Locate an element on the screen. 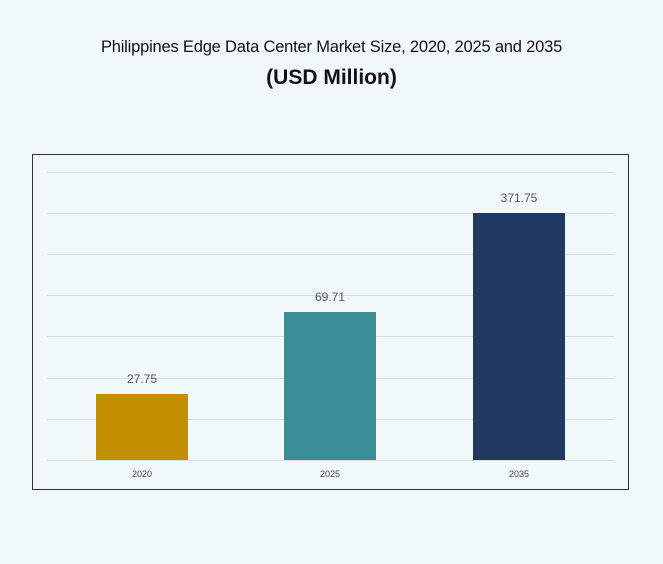  bar-value-label: 69.71 is located at coordinates (330, 297).